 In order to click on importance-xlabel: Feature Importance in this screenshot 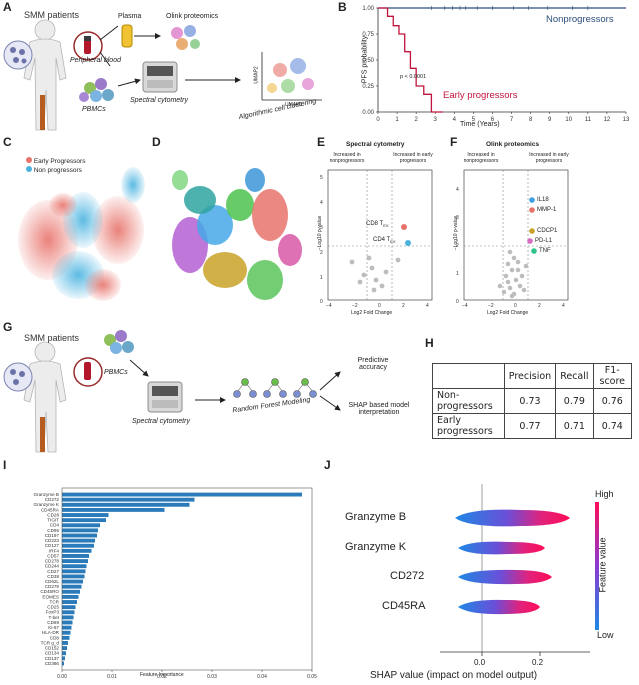, I will do `click(162, 675)`.